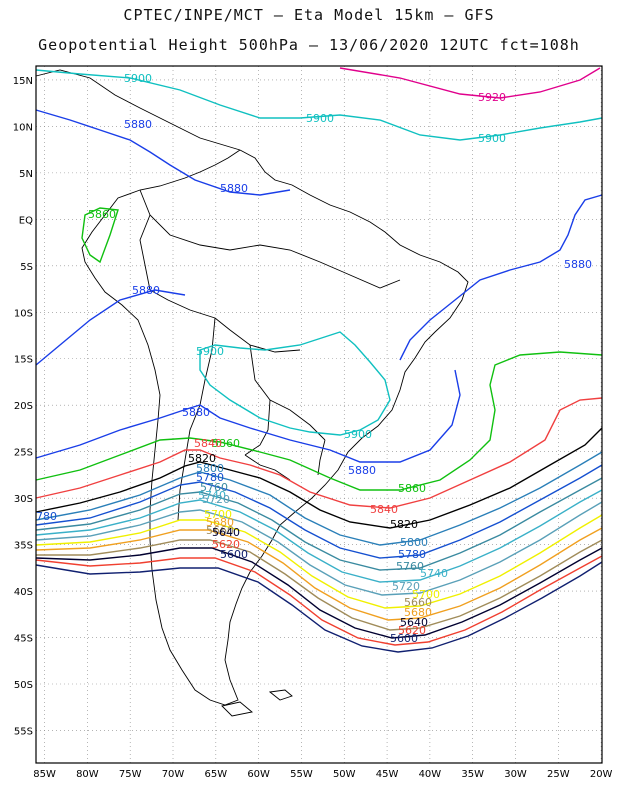 Image resolution: width=618 pixels, height=800 pixels. I want to click on contour-5900-north, so click(319, 105).